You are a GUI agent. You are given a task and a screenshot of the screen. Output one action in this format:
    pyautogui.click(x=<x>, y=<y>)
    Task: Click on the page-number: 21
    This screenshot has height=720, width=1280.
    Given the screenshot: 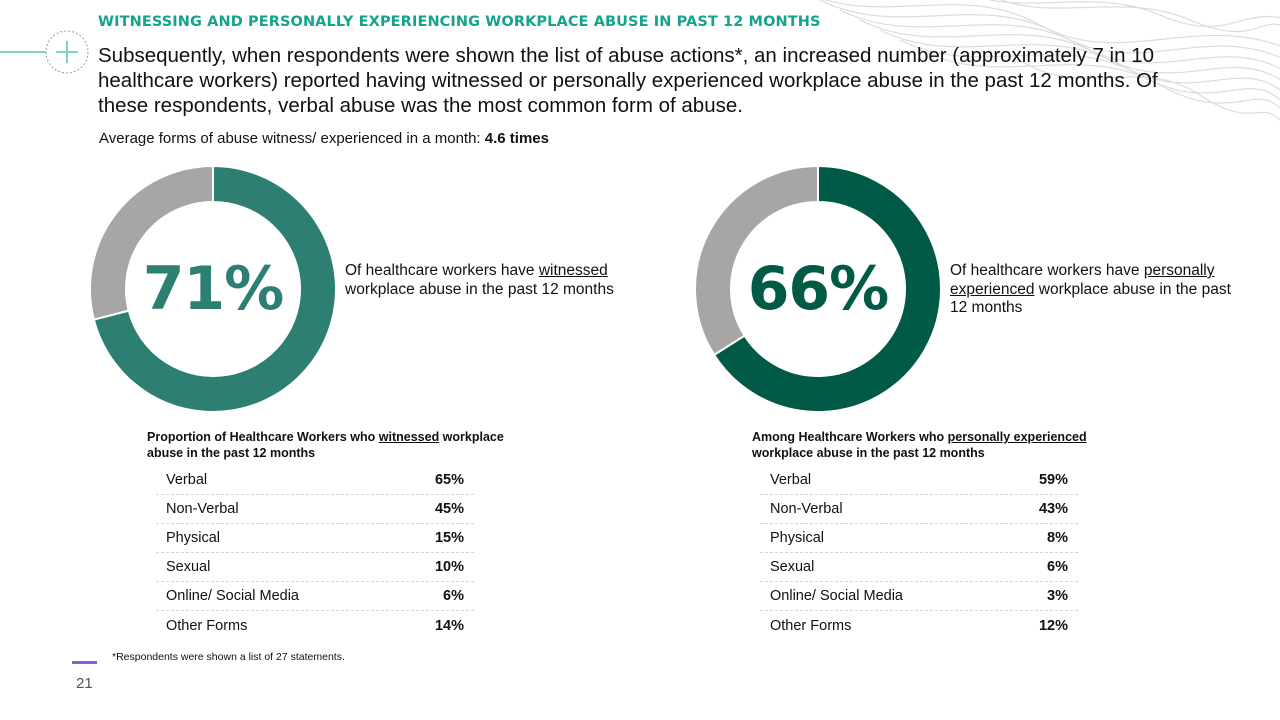 What is the action you would take?
    pyautogui.click(x=84, y=683)
    